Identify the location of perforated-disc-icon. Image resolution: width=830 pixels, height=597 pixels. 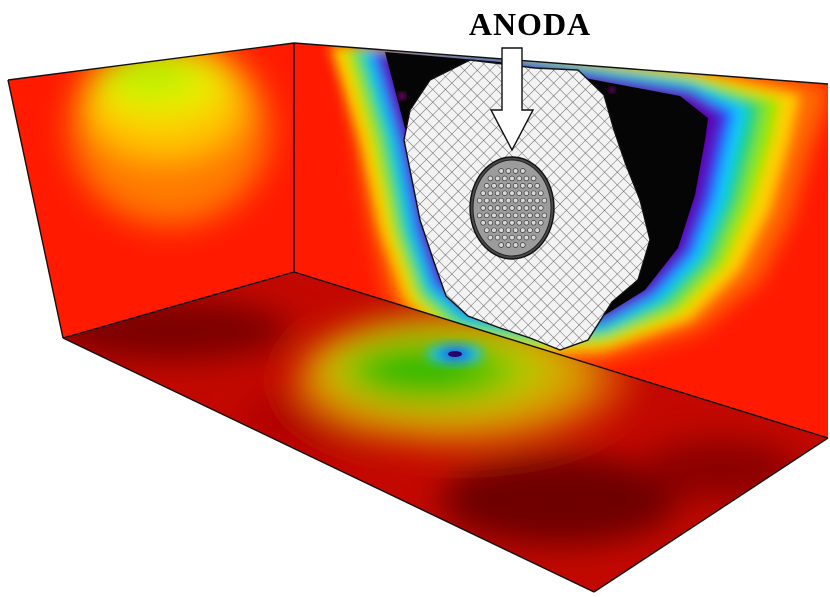
(512, 208).